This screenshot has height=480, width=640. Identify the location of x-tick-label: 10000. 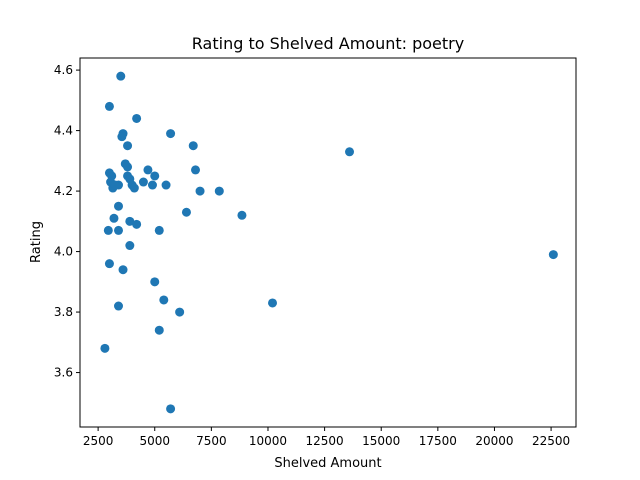
(268, 441).